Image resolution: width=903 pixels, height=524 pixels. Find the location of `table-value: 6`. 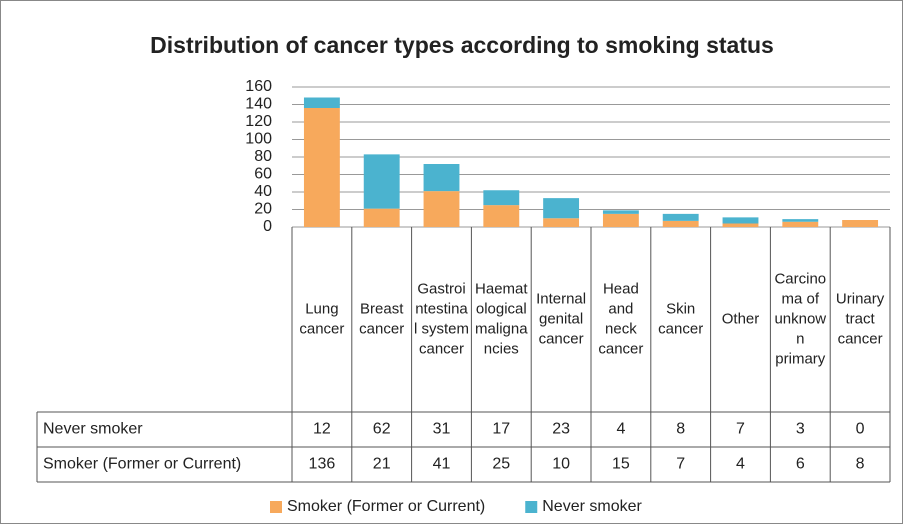

table-value: 6 is located at coordinates (800, 464).